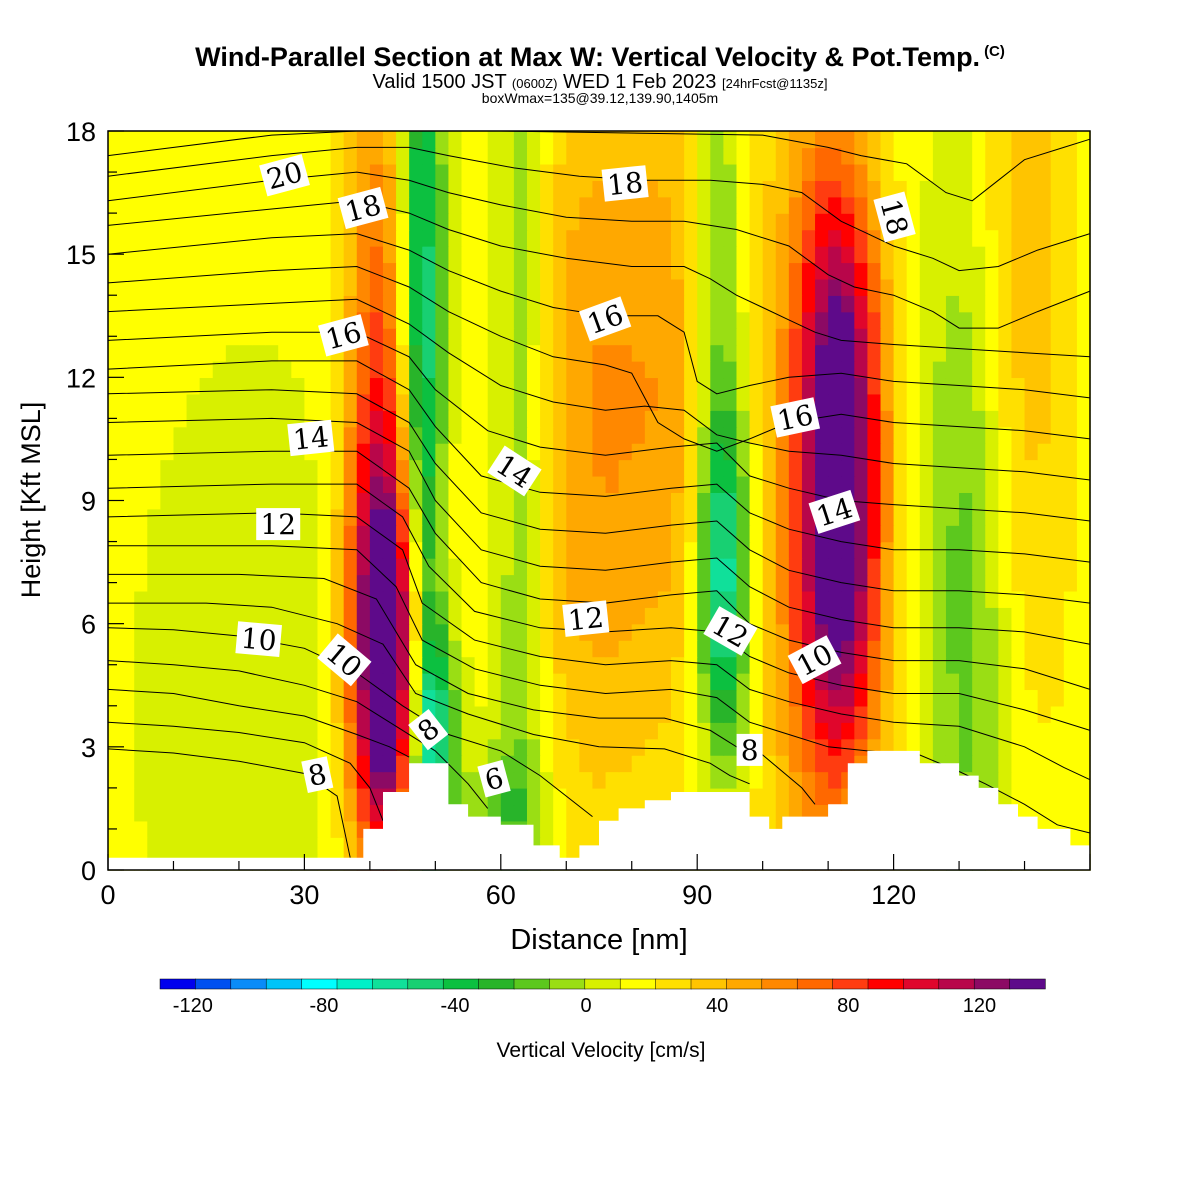  I want to click on y-tick-label: 15, so click(81, 255).